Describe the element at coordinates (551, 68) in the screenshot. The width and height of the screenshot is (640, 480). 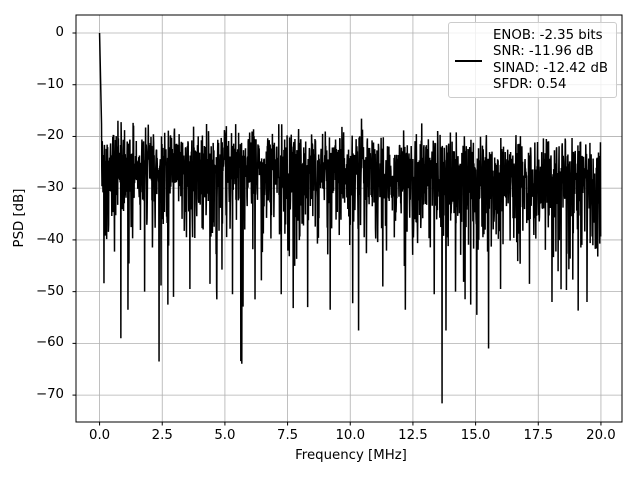
I see `legend-sinad: SINAD: -12.42 dB` at that location.